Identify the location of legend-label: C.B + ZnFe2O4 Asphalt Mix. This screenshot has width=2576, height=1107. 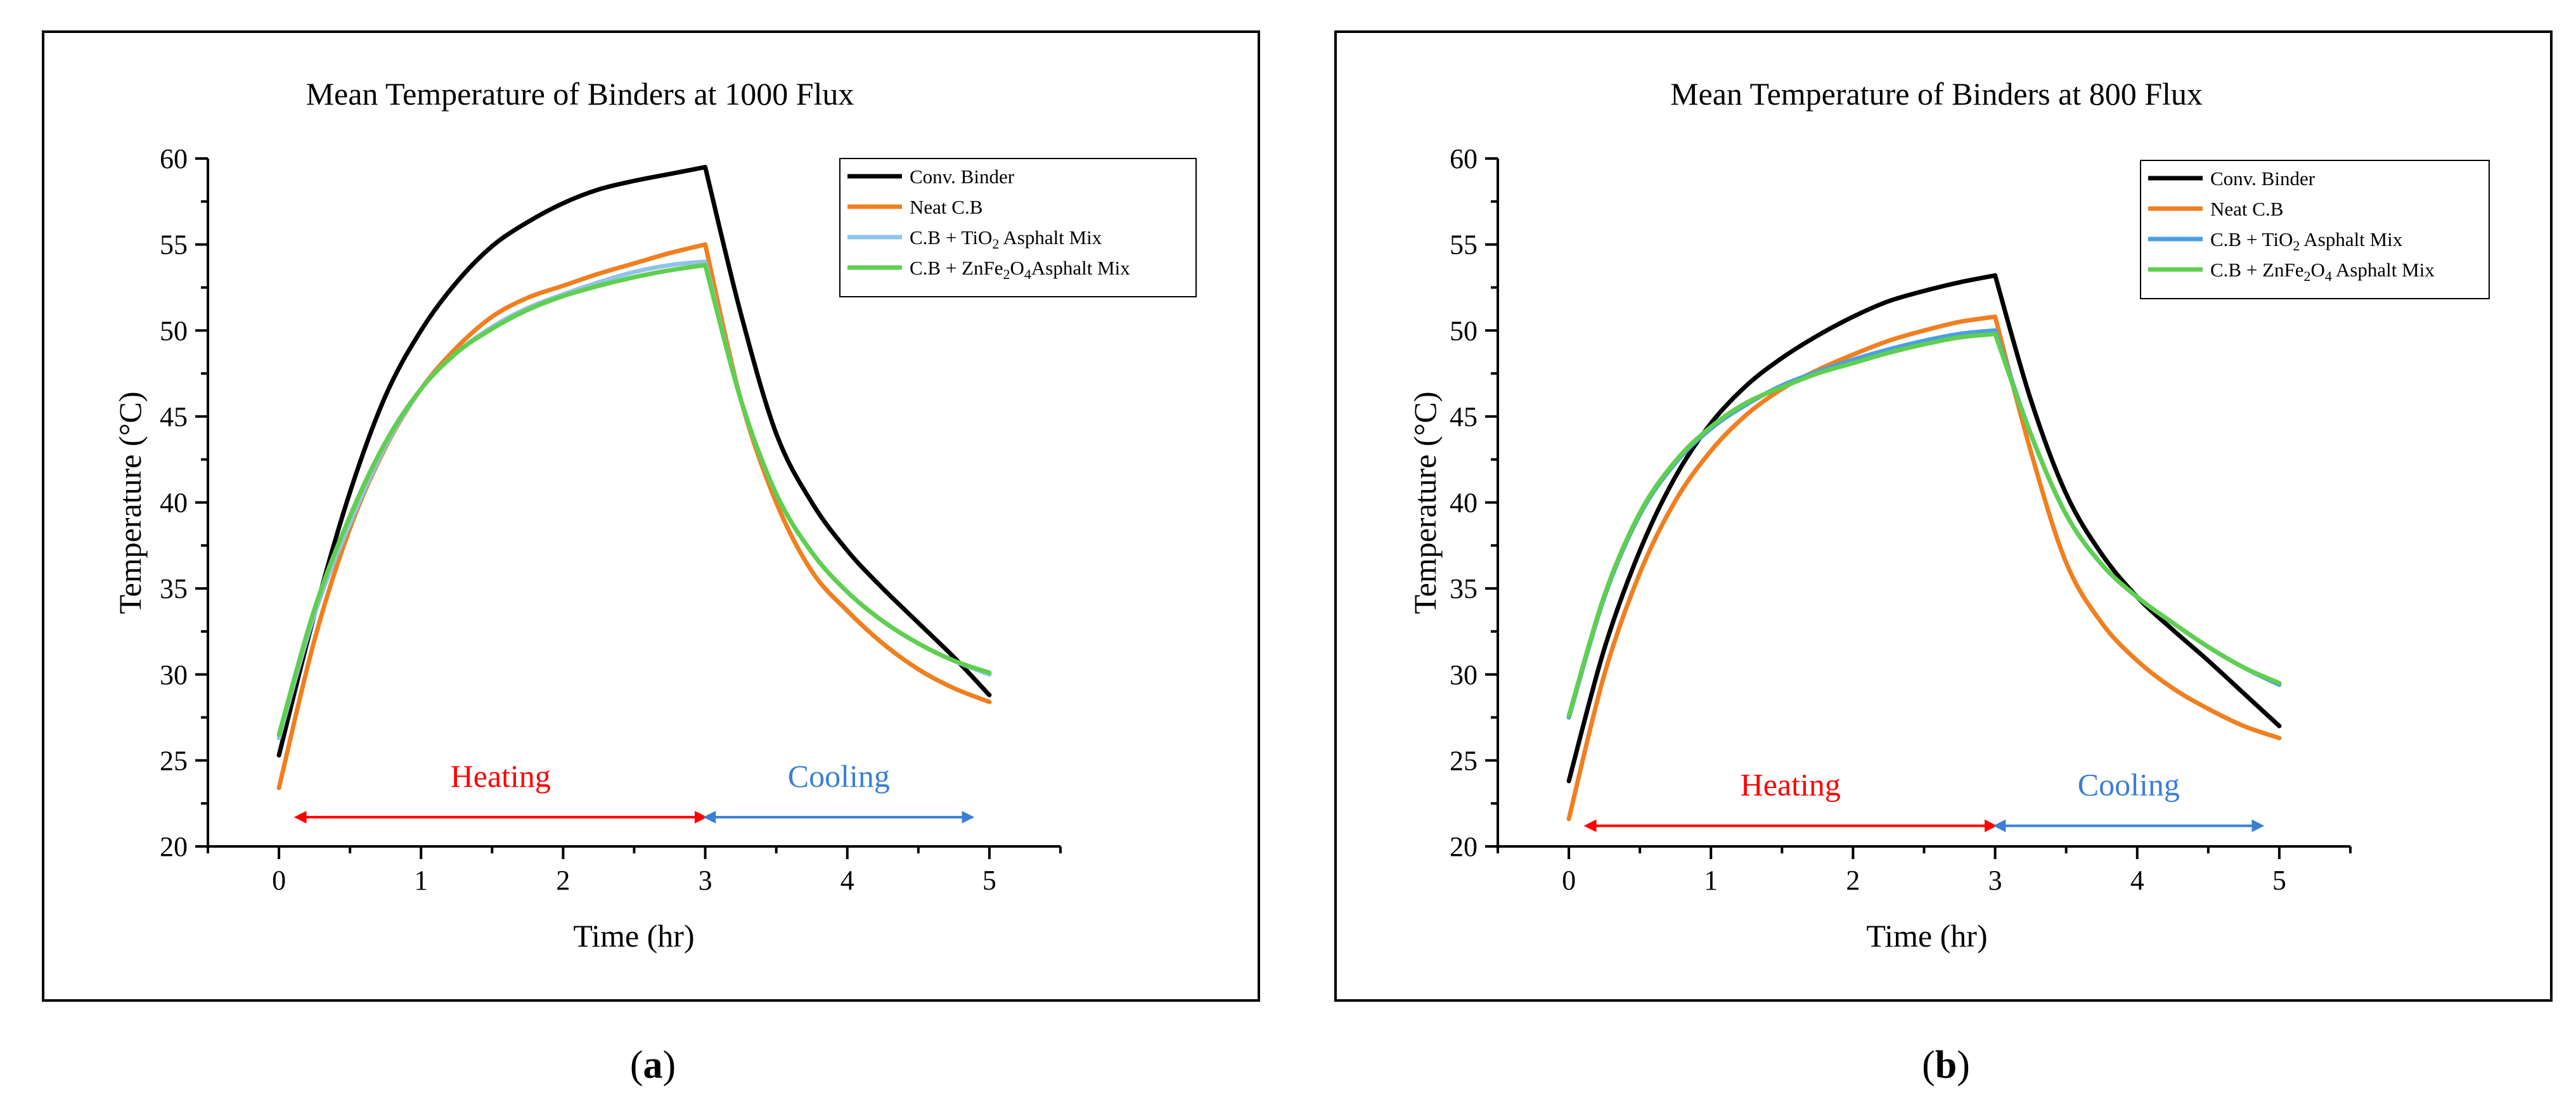
(2322, 271).